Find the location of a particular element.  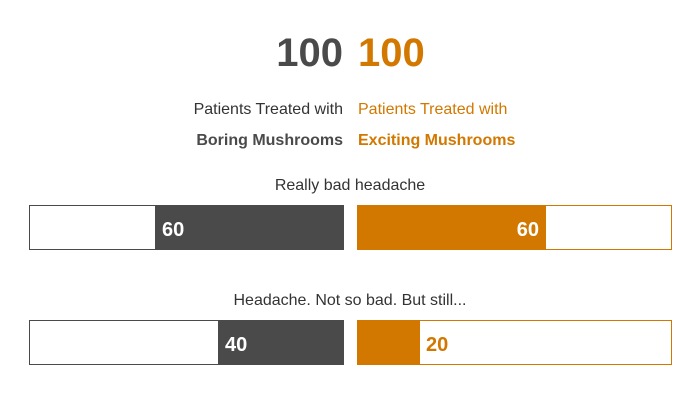

right-group-total: 100 is located at coordinates (391, 53).